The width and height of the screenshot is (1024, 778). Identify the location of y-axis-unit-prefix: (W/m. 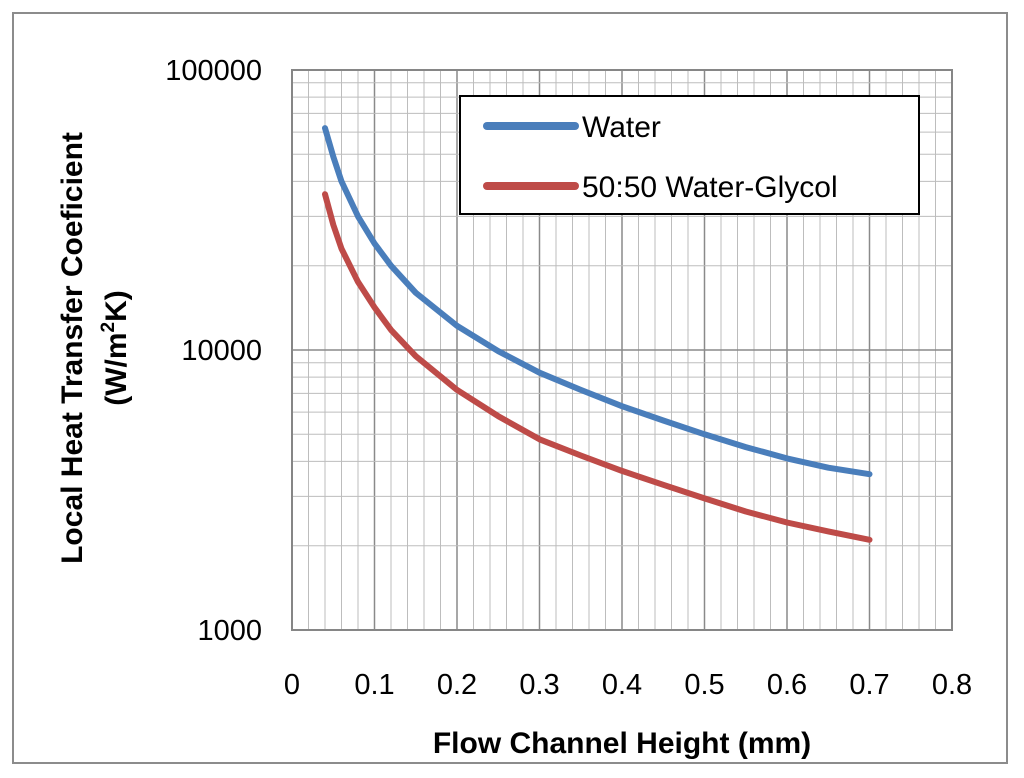
(116, 368).